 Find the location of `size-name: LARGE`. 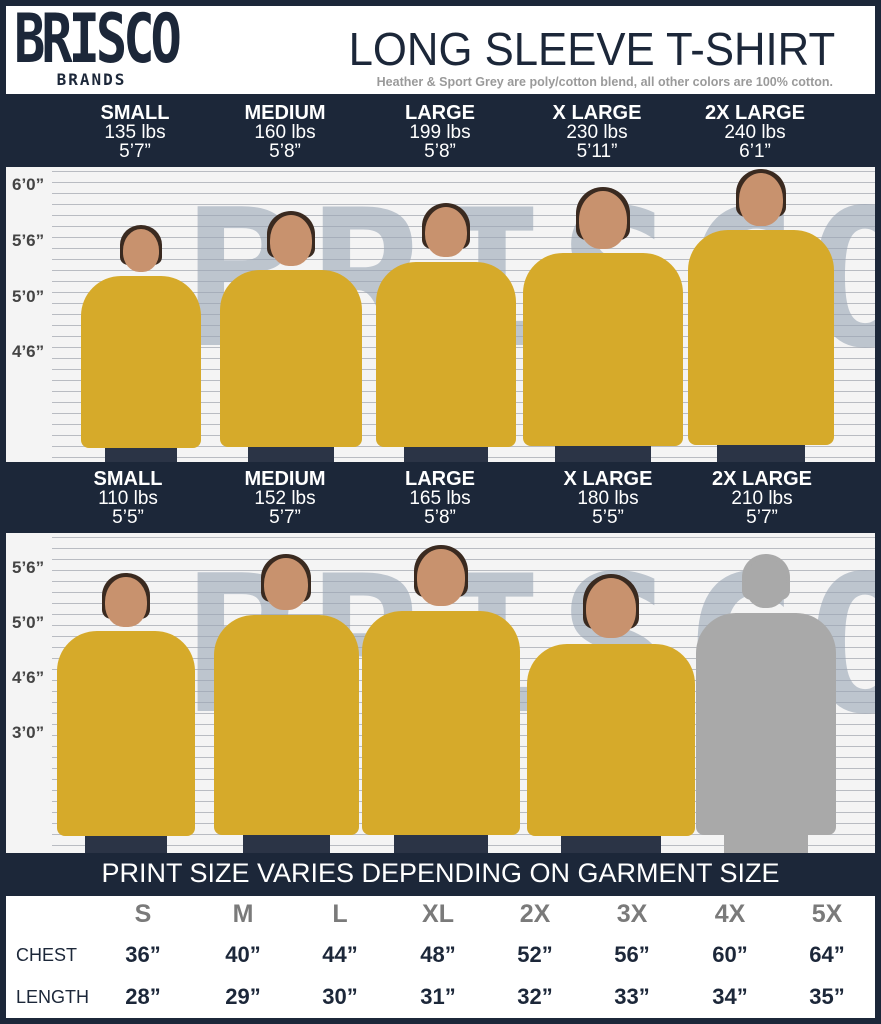

size-name: LARGE is located at coordinates (440, 113).